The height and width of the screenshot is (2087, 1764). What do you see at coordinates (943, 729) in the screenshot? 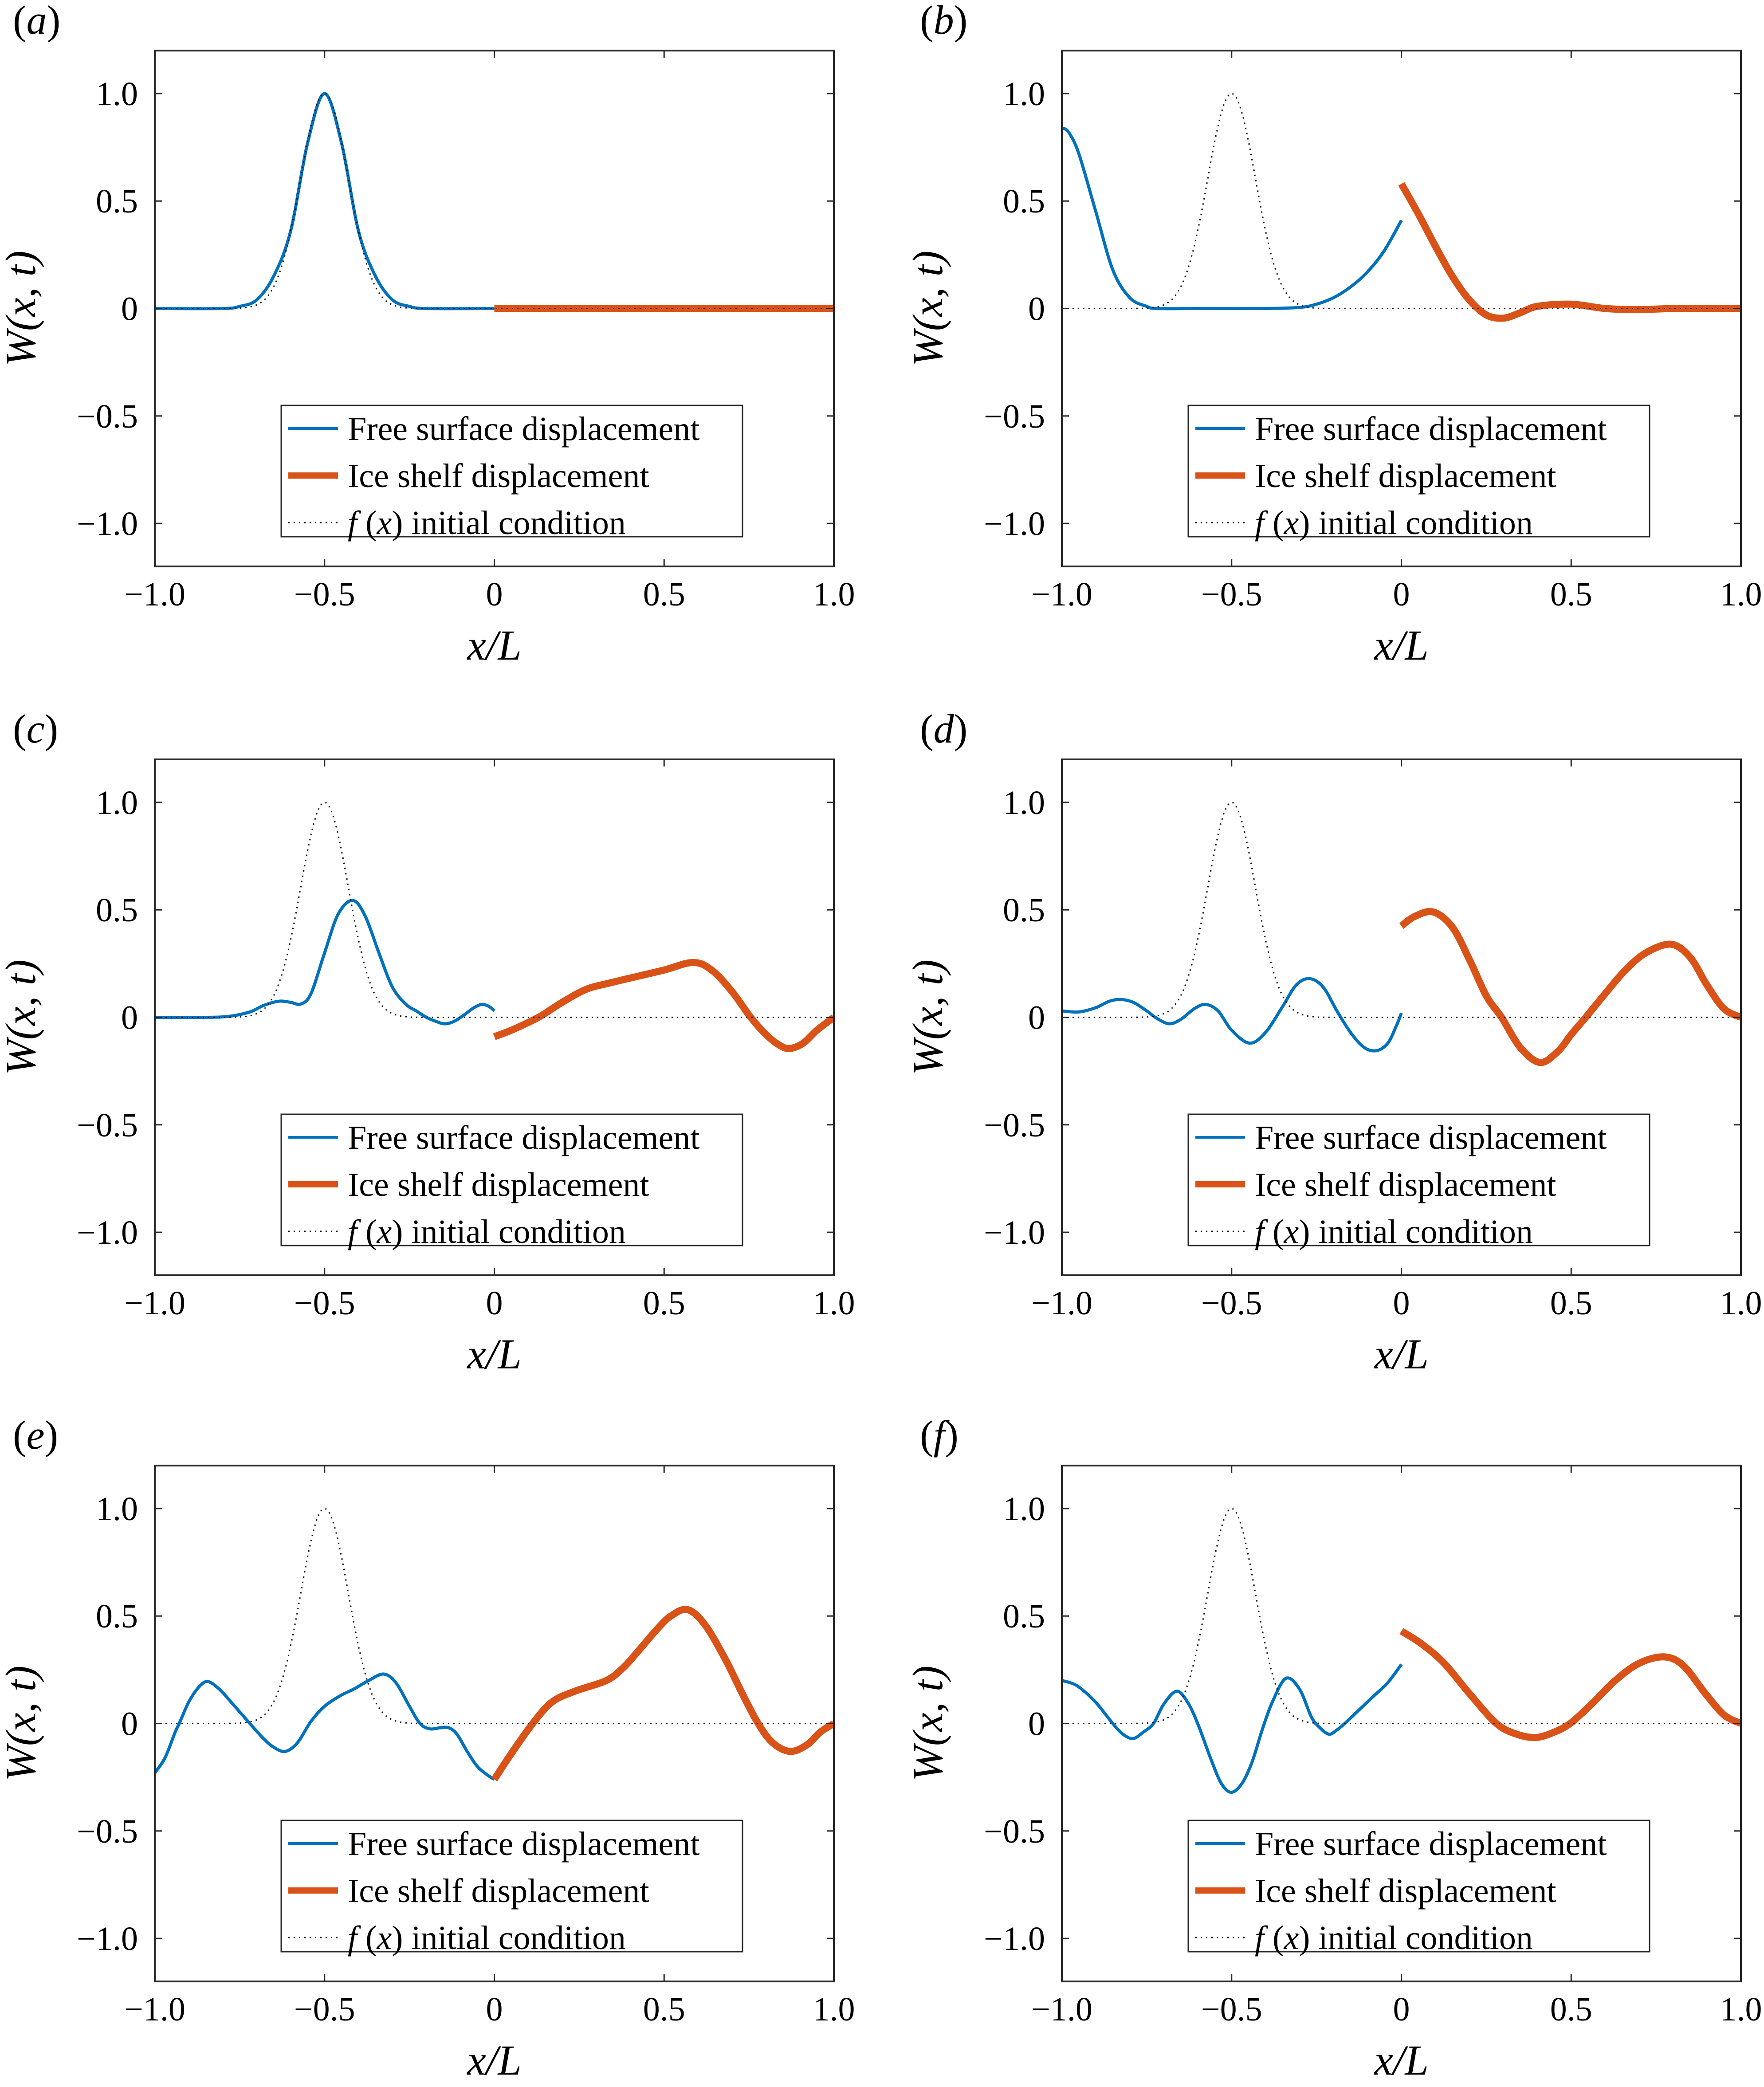
I see `panel-label: (d)` at bounding box center [943, 729].